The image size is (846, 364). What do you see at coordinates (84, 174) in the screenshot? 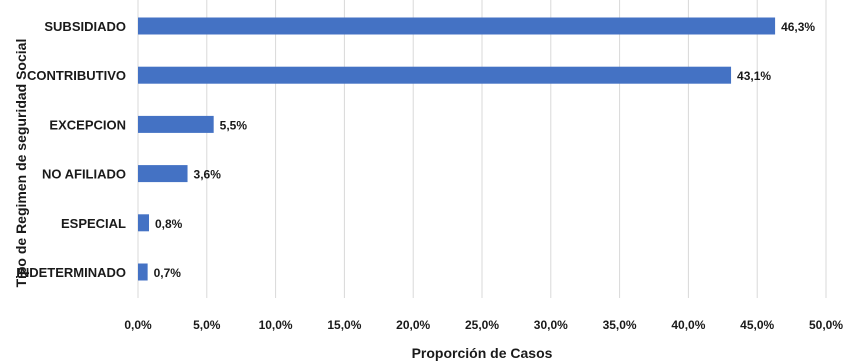
I see `category-label: NO AFILIADO` at bounding box center [84, 174].